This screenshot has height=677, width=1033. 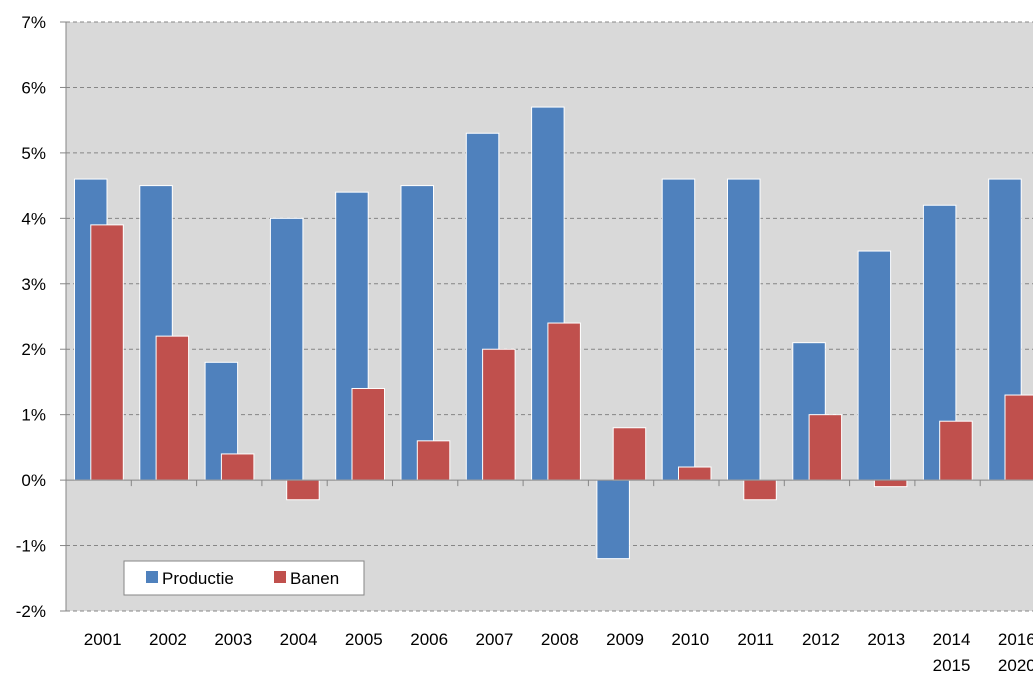 What do you see at coordinates (1015, 639) in the screenshot?
I see `x-tick-label: 2016` at bounding box center [1015, 639].